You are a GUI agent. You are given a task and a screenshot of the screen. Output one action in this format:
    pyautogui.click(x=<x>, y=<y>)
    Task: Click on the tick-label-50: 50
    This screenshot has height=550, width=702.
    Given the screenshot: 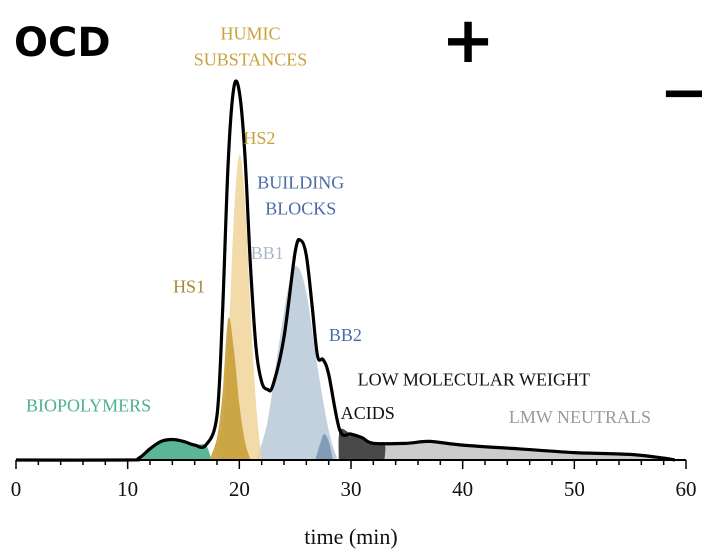 What is the action you would take?
    pyautogui.click(x=574, y=489)
    